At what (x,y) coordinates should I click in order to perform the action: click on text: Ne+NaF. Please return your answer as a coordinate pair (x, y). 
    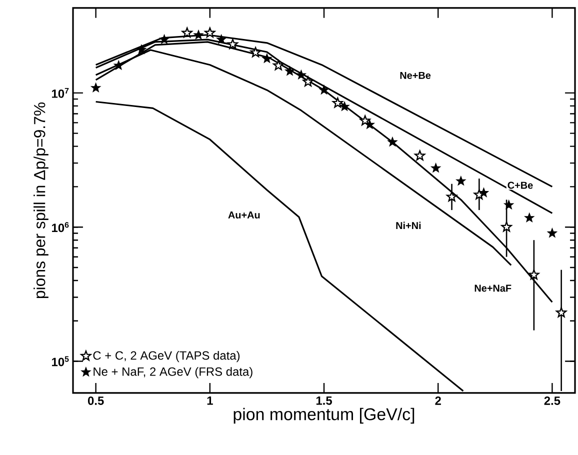
    Looking at the image, I should click on (493, 288).